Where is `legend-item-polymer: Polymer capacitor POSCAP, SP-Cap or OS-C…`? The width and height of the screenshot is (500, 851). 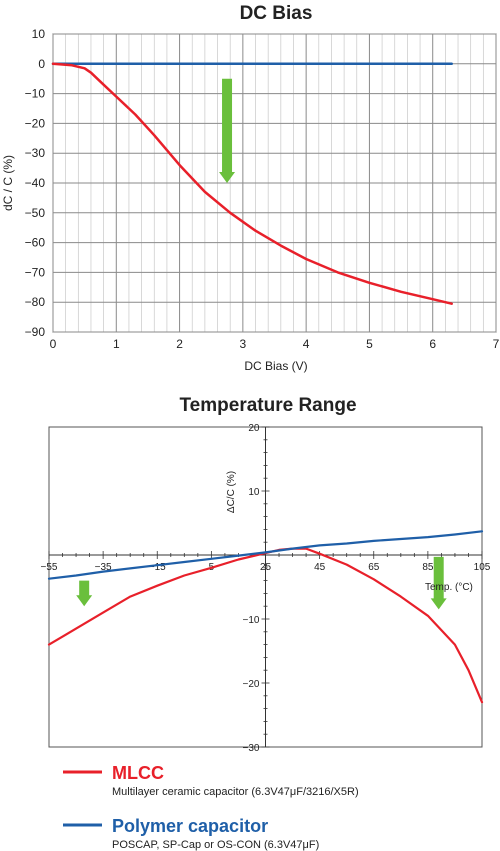
legend-item-polymer: Polymer capacitor POSCAP, SP-Cap or OS-C… is located at coordinates (191, 833).